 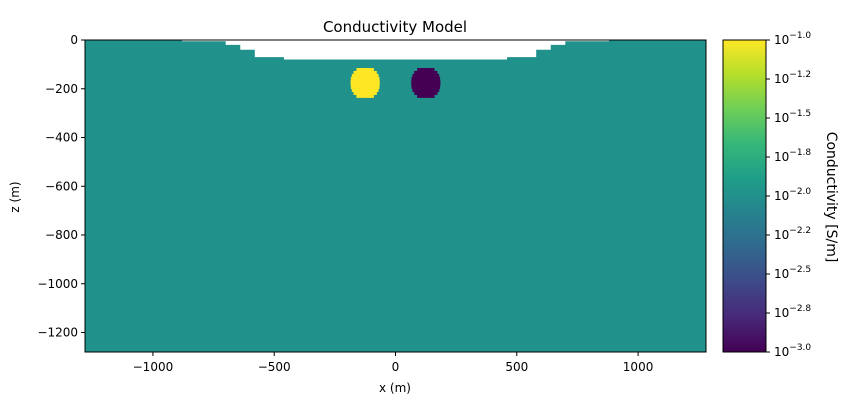 I want to click on colorbar-tick-label: 10−2.0, so click(x=792, y=195).